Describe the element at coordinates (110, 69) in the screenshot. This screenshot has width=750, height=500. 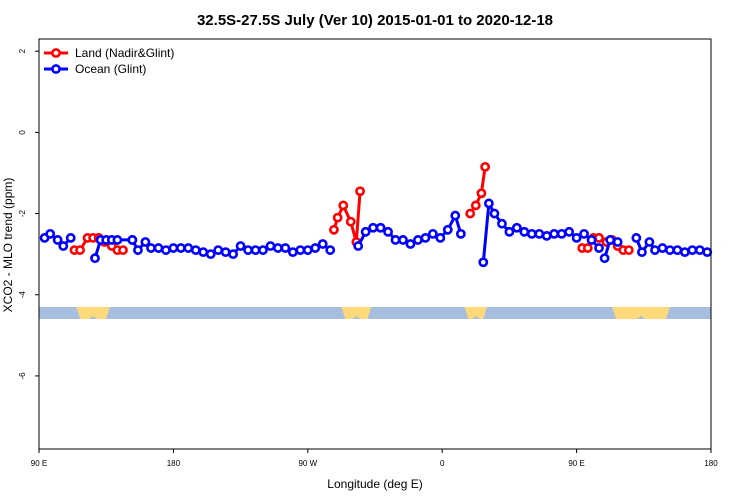
I see `legend-label: Ocean (Glint)` at that location.